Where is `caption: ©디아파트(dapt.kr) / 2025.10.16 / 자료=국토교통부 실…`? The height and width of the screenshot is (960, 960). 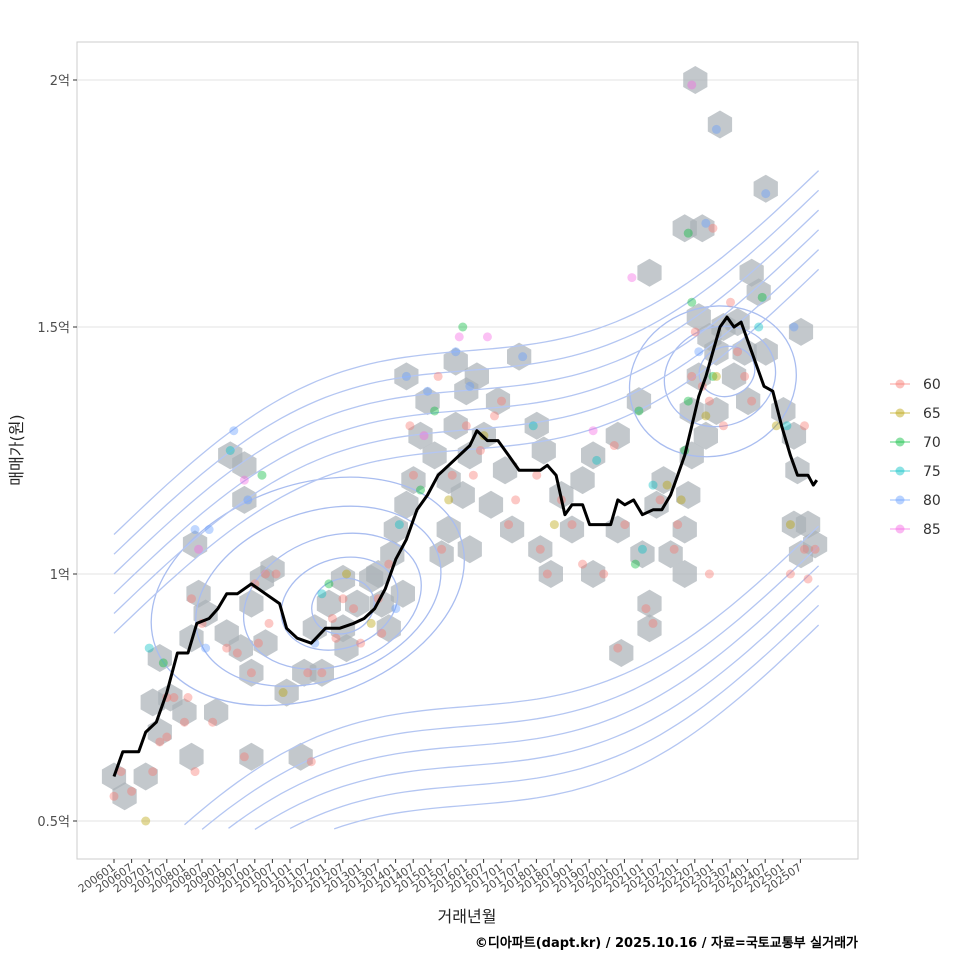 caption: ©디아파트(dapt.kr) / 2025.10.16 / 자료=국토교통부 실… is located at coordinates (666, 943).